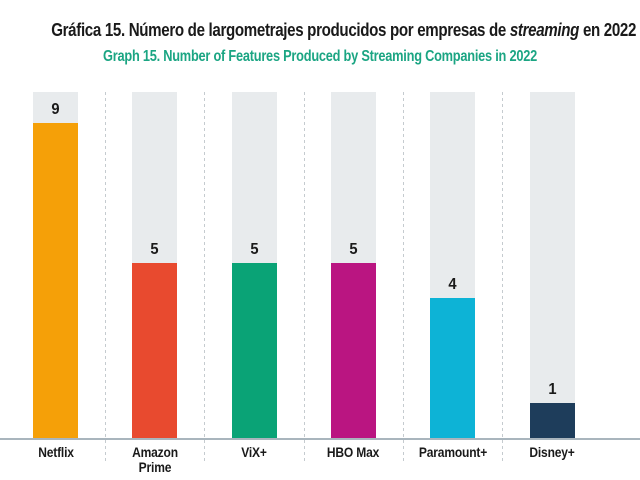 The width and height of the screenshot is (640, 480). Describe the element at coordinates (353, 249) in the screenshot. I see `value-label-hbo-max: 5` at that location.